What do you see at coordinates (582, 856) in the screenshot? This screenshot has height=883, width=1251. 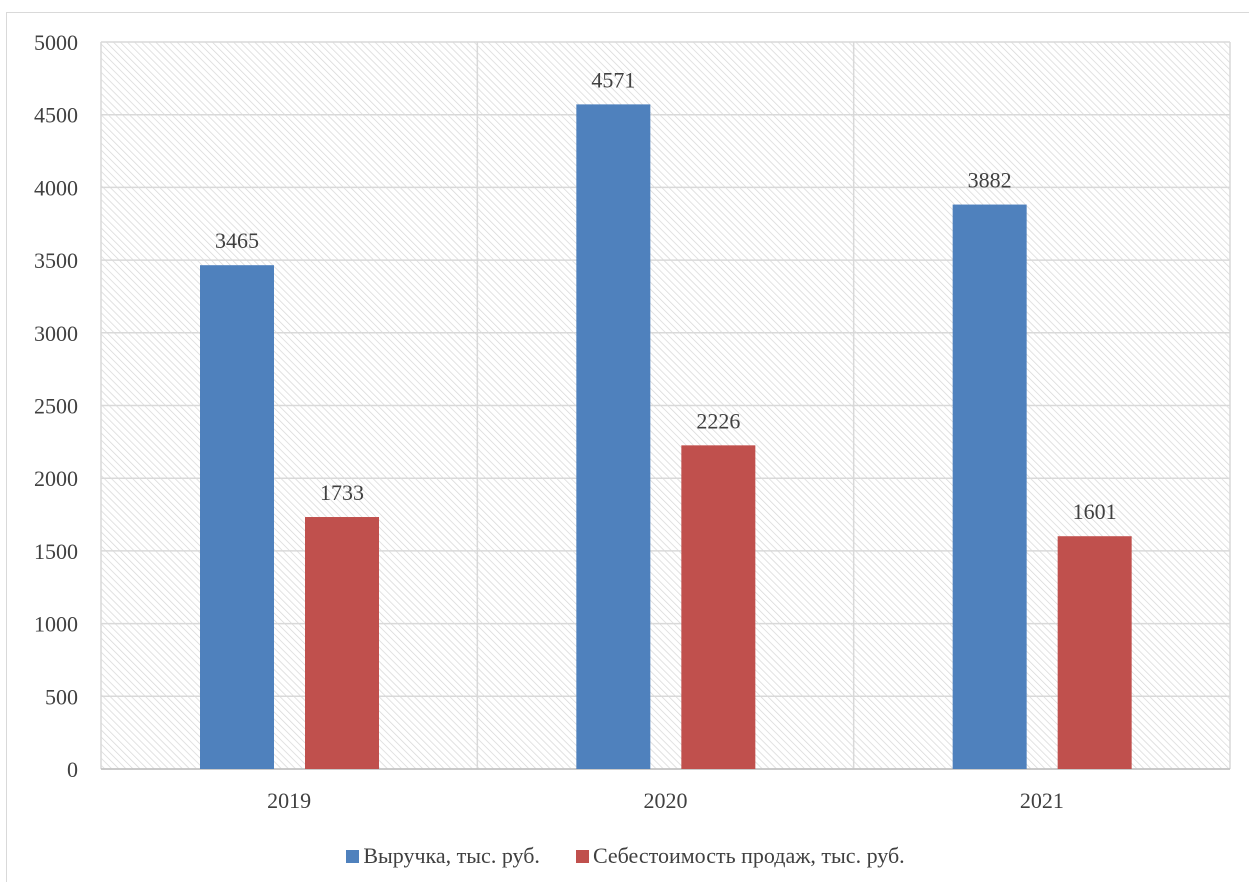 I see `legend-swatch-cost` at bounding box center [582, 856].